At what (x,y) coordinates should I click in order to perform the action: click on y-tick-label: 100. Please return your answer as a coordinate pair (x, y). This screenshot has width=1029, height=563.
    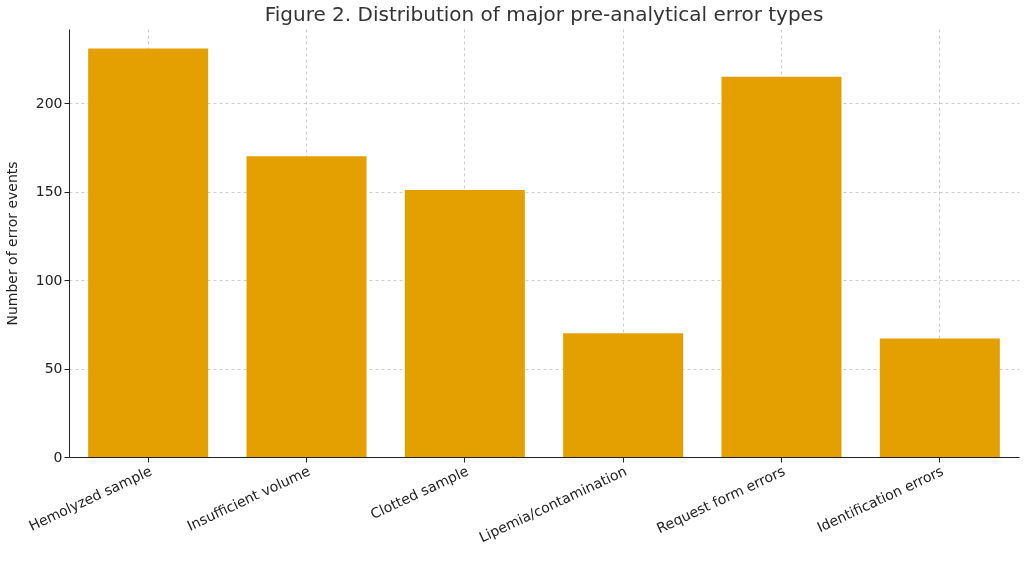
    Looking at the image, I should click on (49, 279).